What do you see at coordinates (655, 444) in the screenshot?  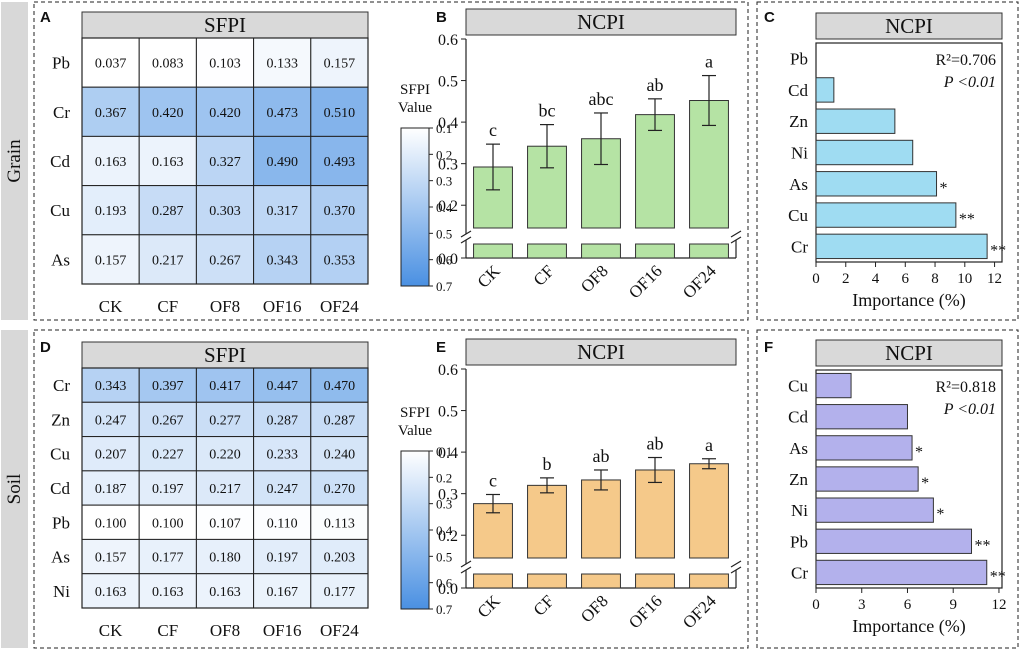 I see `significance-letter: ab` at bounding box center [655, 444].